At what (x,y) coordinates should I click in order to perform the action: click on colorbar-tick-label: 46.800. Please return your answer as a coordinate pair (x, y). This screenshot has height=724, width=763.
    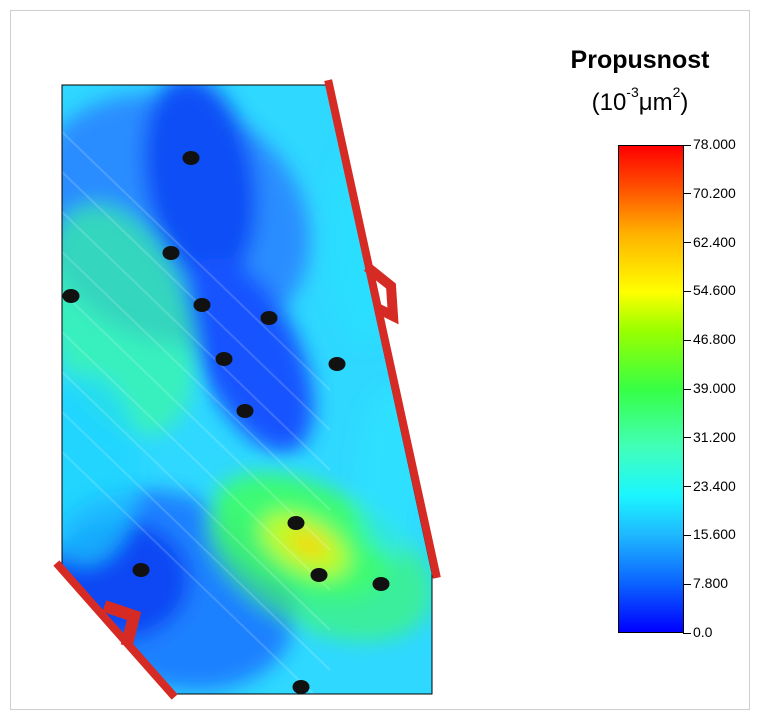
    Looking at the image, I should click on (714, 339).